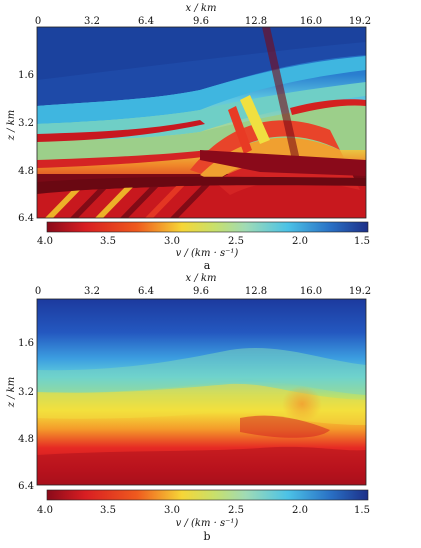 Image resolution: width=421 pixels, height=548 pixels. What do you see at coordinates (92, 21) in the screenshot?
I see `panel-a-x-tick: 3.2` at bounding box center [92, 21].